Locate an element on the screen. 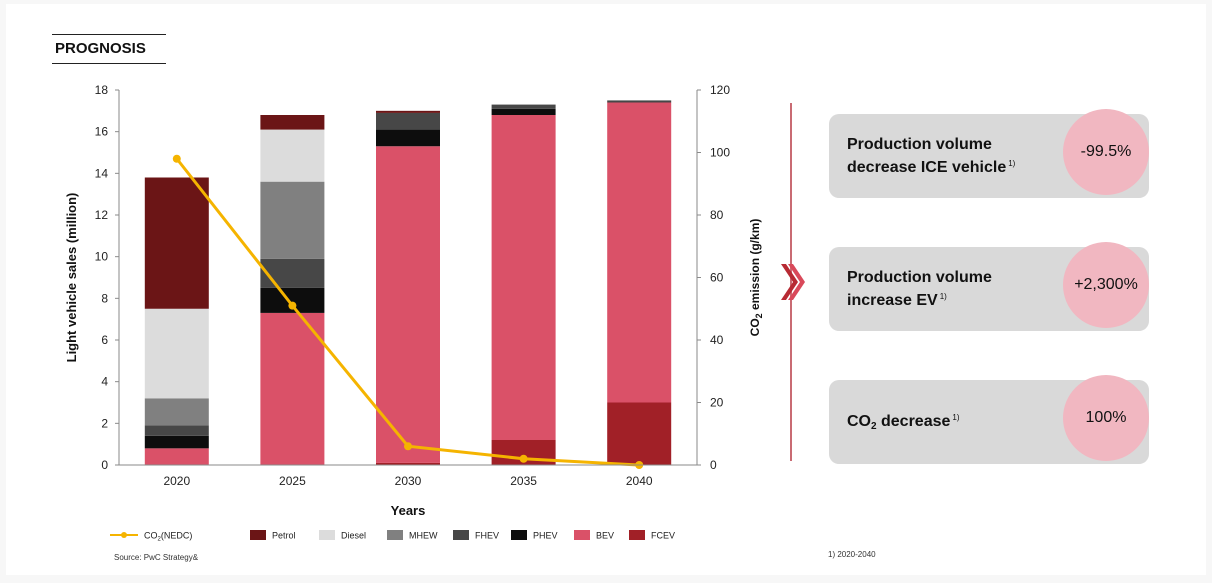  legend-swatch-petrol is located at coordinates (258, 535).